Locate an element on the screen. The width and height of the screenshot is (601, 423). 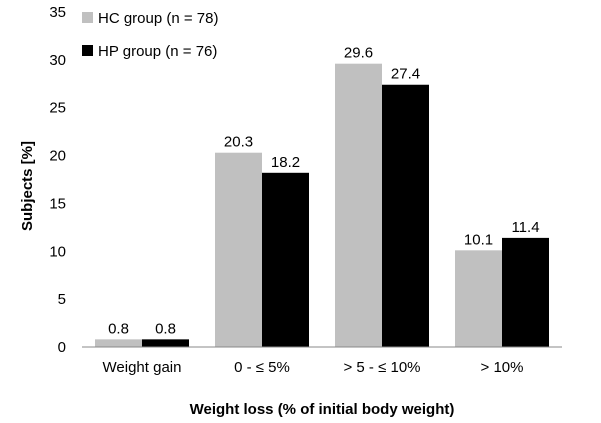
y-tick-label: 10 is located at coordinates (57, 251).